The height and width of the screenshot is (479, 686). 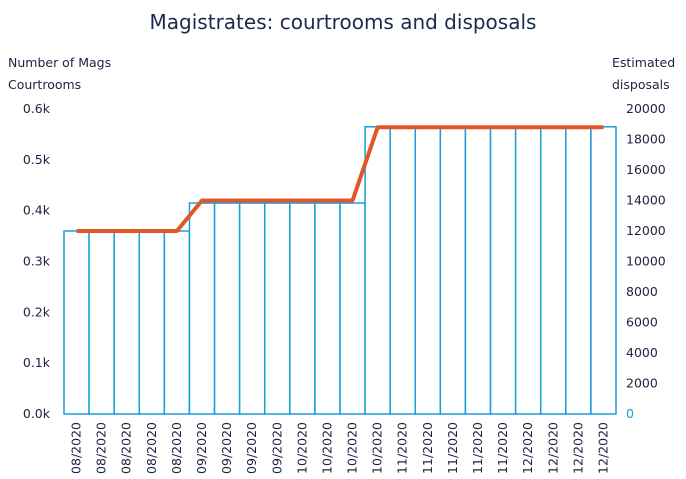 What do you see at coordinates (646, 230) in the screenshot?
I see `y2-tick-label: 12000` at bounding box center [646, 230].